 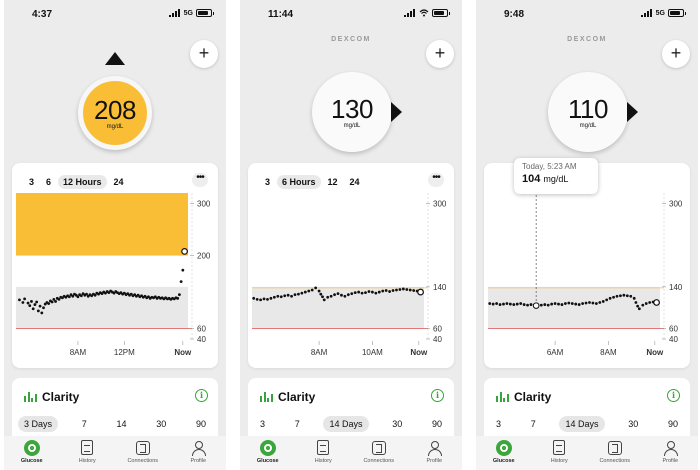 What do you see at coordinates (115, 265) in the screenshot?
I see `glucose-chart-card: 3 6 12 Hours 24 ••• 300 200 60 40 8AM 12PM Now` at bounding box center [115, 265].